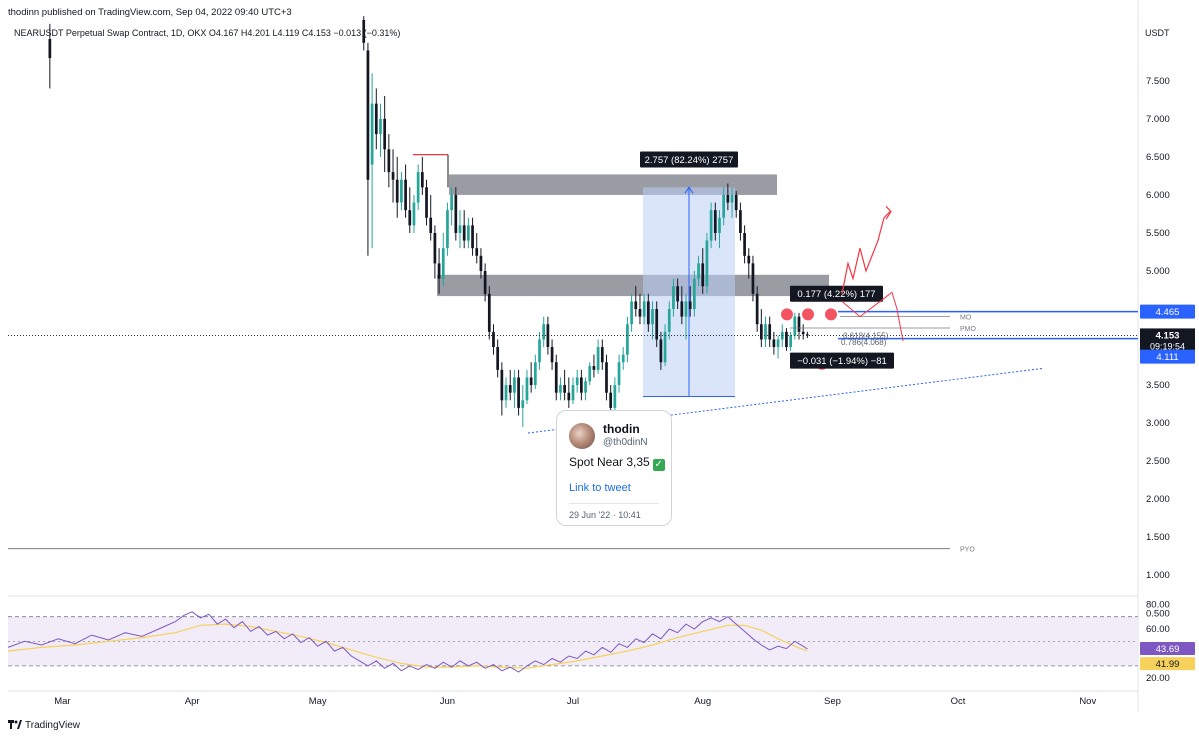  Describe the element at coordinates (1167, 311) in the screenshot. I see `price-tag-4465-bg` at that location.